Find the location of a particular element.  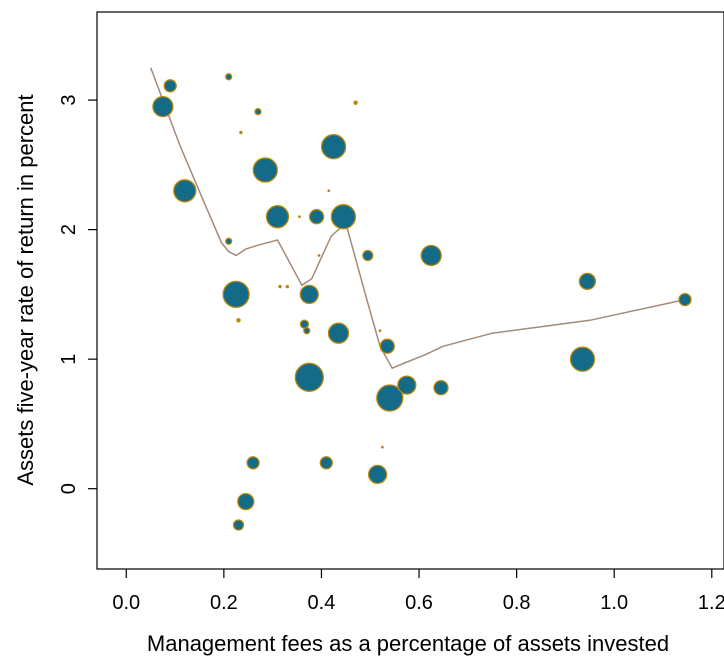

x-tick-label: 1.0 is located at coordinates (614, 603).